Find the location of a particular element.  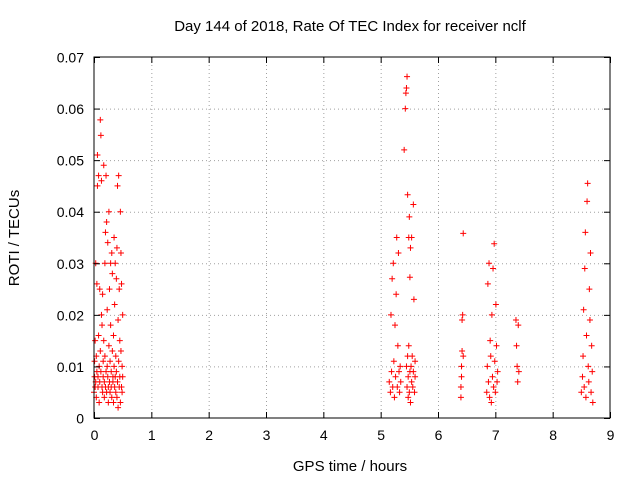

x-tick-label: 7 is located at coordinates (496, 435).